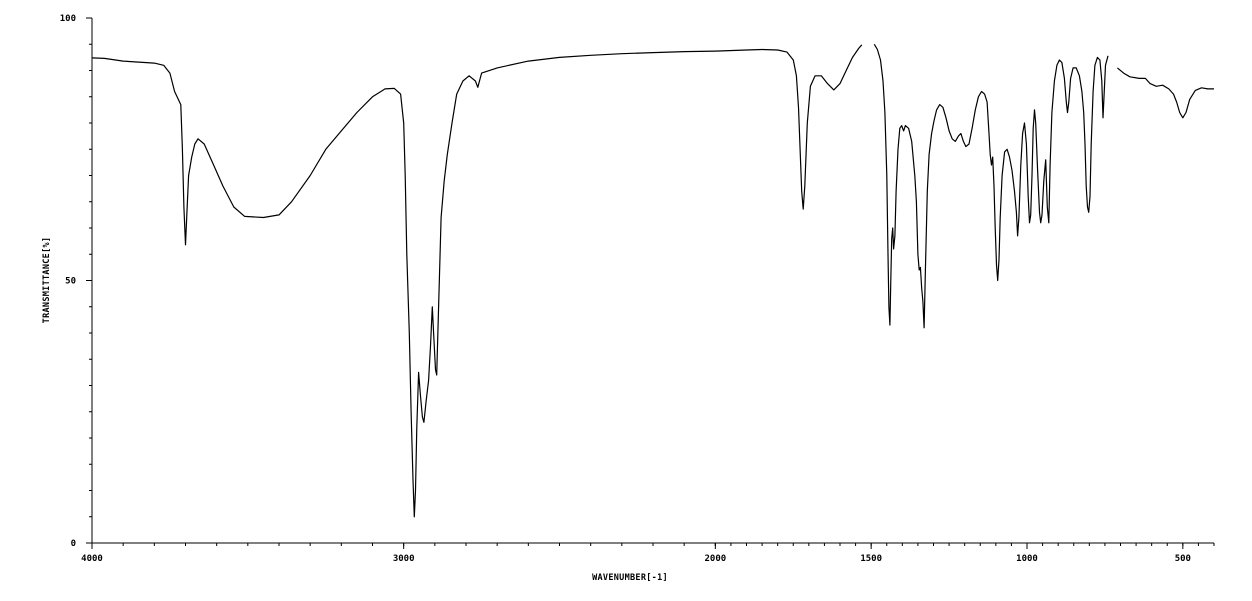  I want to click on x-tick-label: 4000, so click(92, 559).